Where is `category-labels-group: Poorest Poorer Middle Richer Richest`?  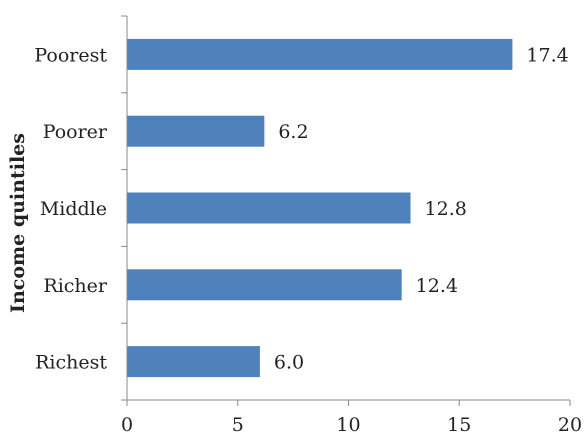
category-labels-group: Poorest Poorer Middle Richer Richest is located at coordinates (71, 208).